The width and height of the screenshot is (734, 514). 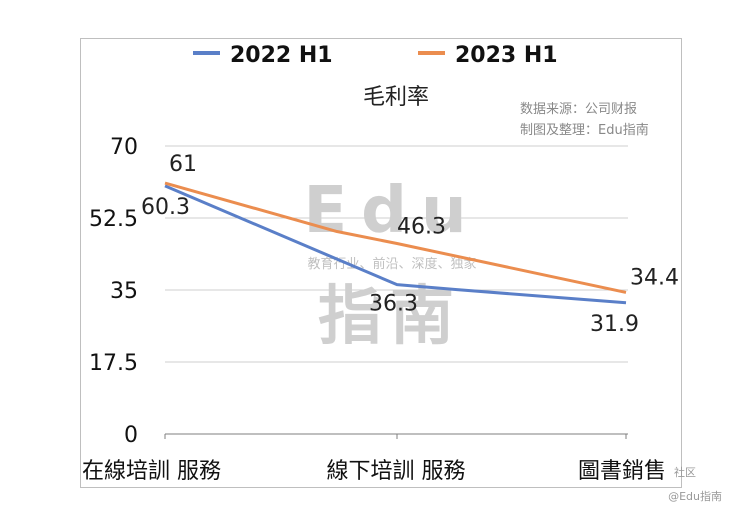 What do you see at coordinates (131, 435) in the screenshot?
I see `y-tick-label: 0` at bounding box center [131, 435].